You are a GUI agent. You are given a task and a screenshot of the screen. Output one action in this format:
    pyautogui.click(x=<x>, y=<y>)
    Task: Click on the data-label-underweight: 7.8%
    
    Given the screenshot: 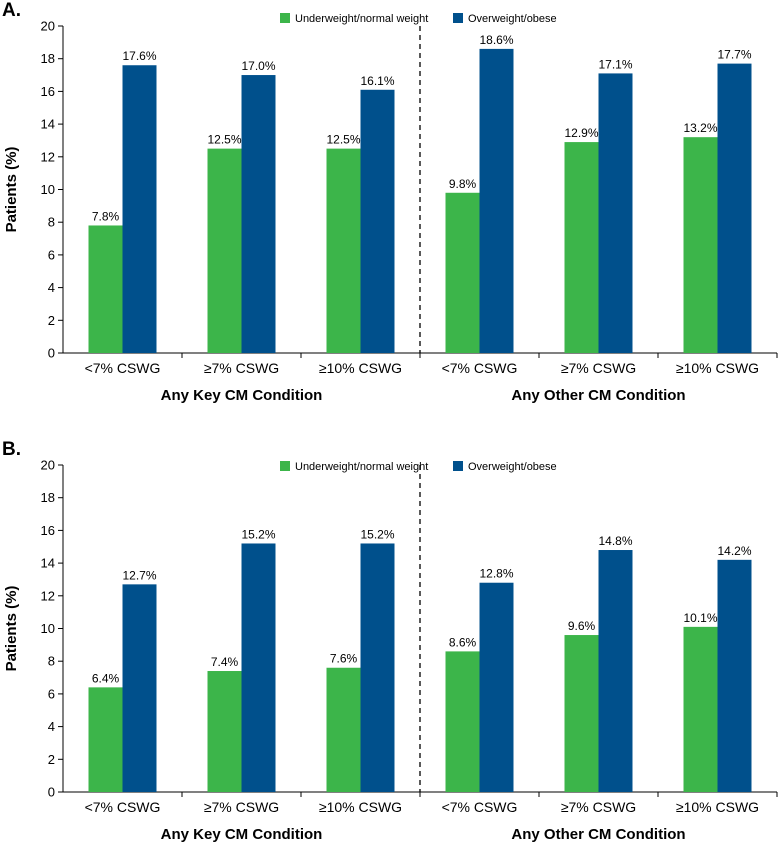 What is the action you would take?
    pyautogui.click(x=106, y=216)
    